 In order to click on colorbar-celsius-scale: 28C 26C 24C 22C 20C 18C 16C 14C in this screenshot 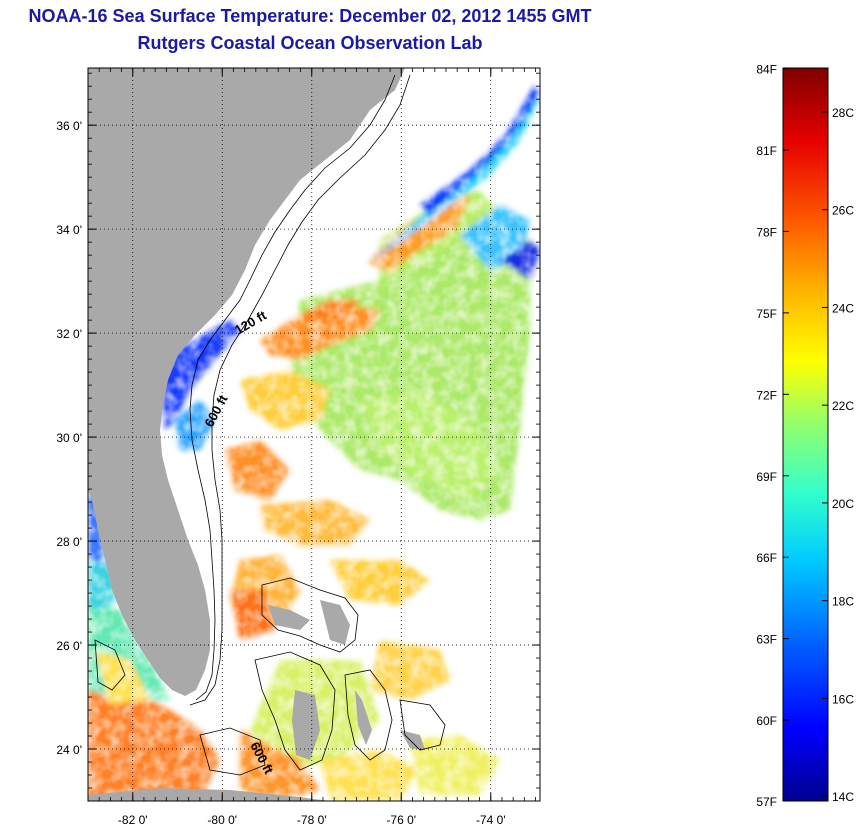, I will do `click(838, 455)`.